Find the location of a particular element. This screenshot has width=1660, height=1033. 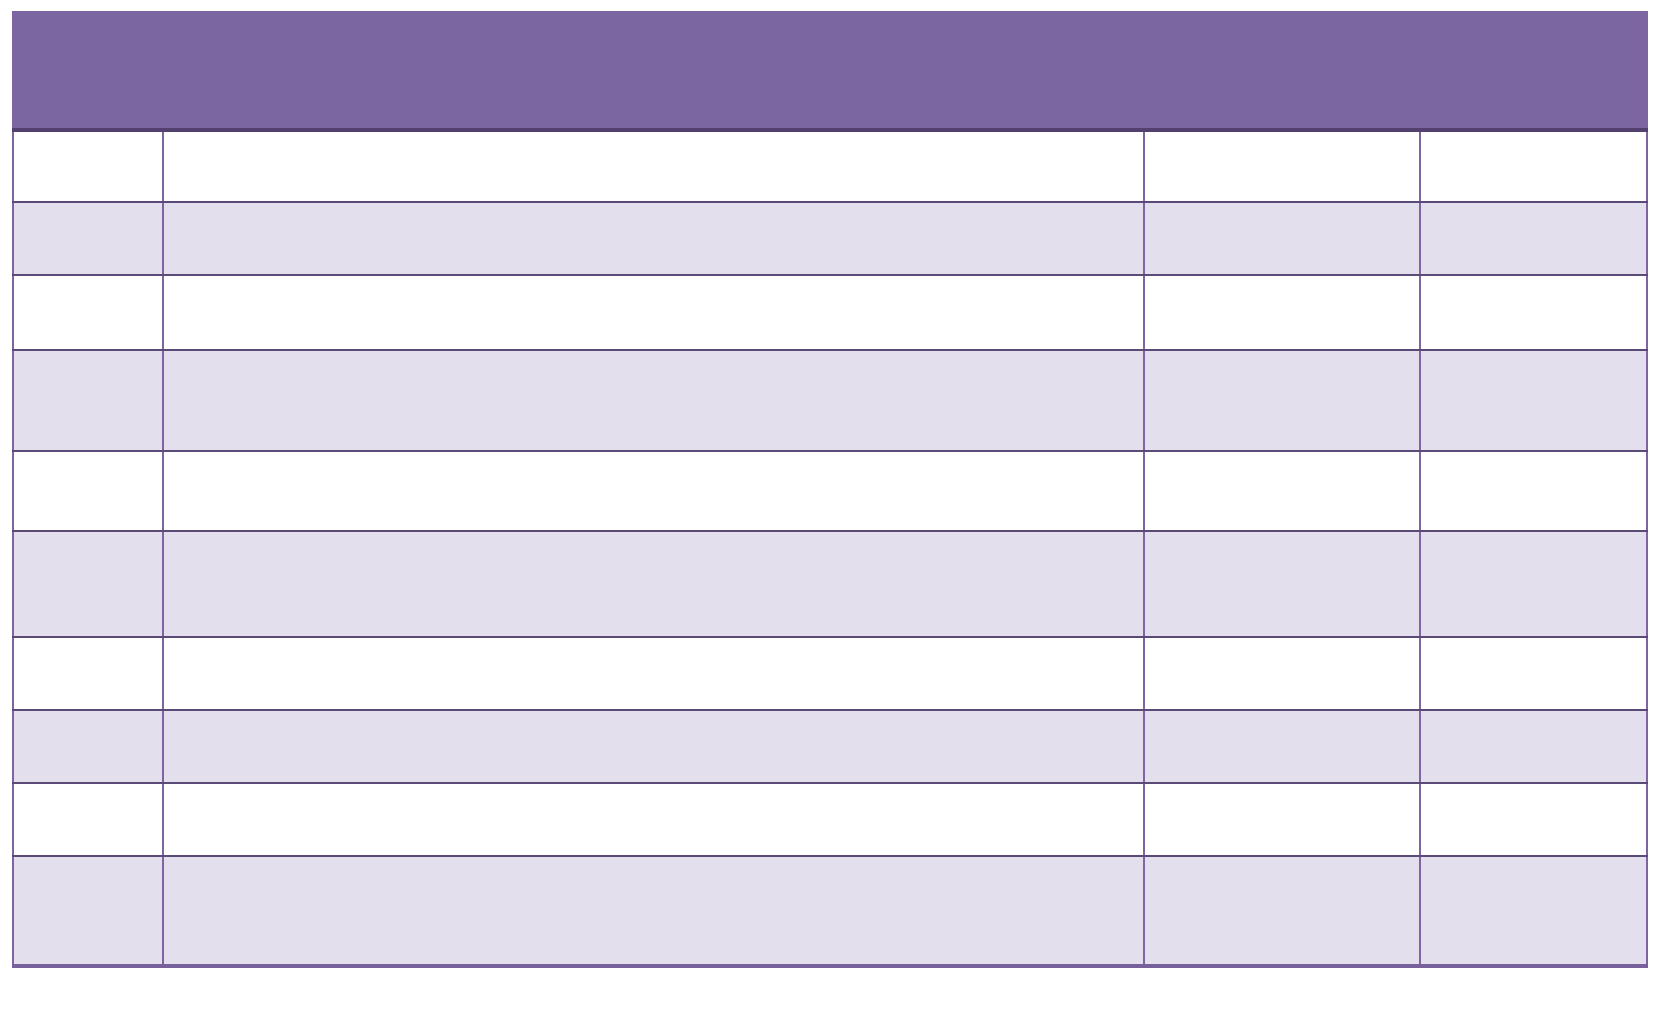

table-header-band is located at coordinates (830, 71).